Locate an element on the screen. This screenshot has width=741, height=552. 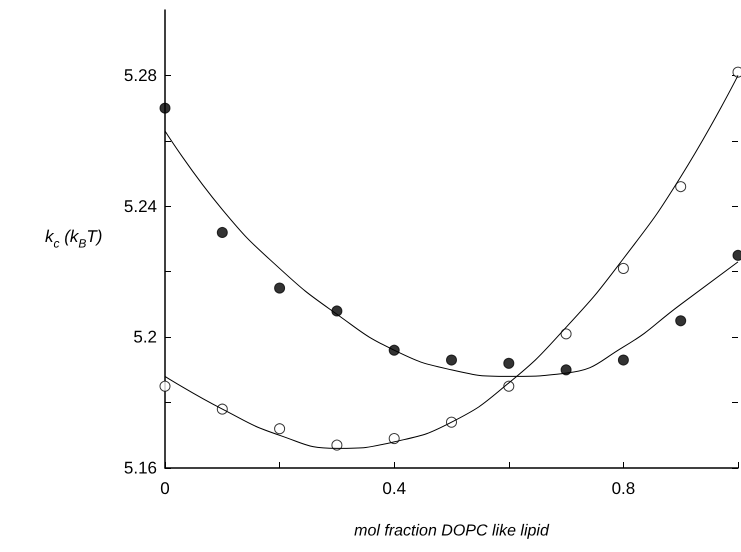
y-tick-label: 5.28 is located at coordinates (140, 75).